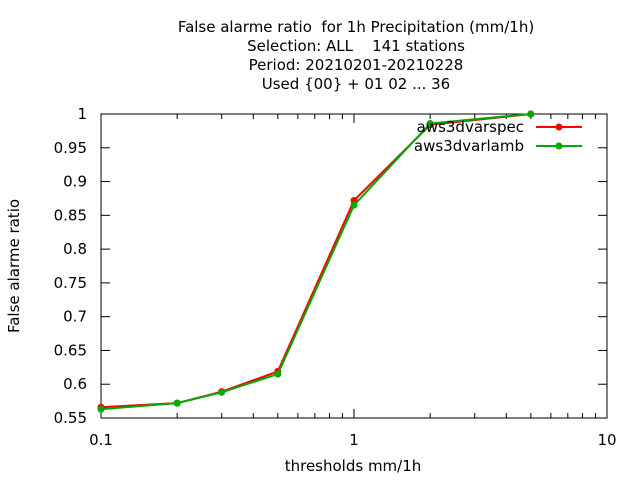  What do you see at coordinates (70, 148) in the screenshot?
I see `y-tick-label: 0.95` at bounding box center [70, 148].